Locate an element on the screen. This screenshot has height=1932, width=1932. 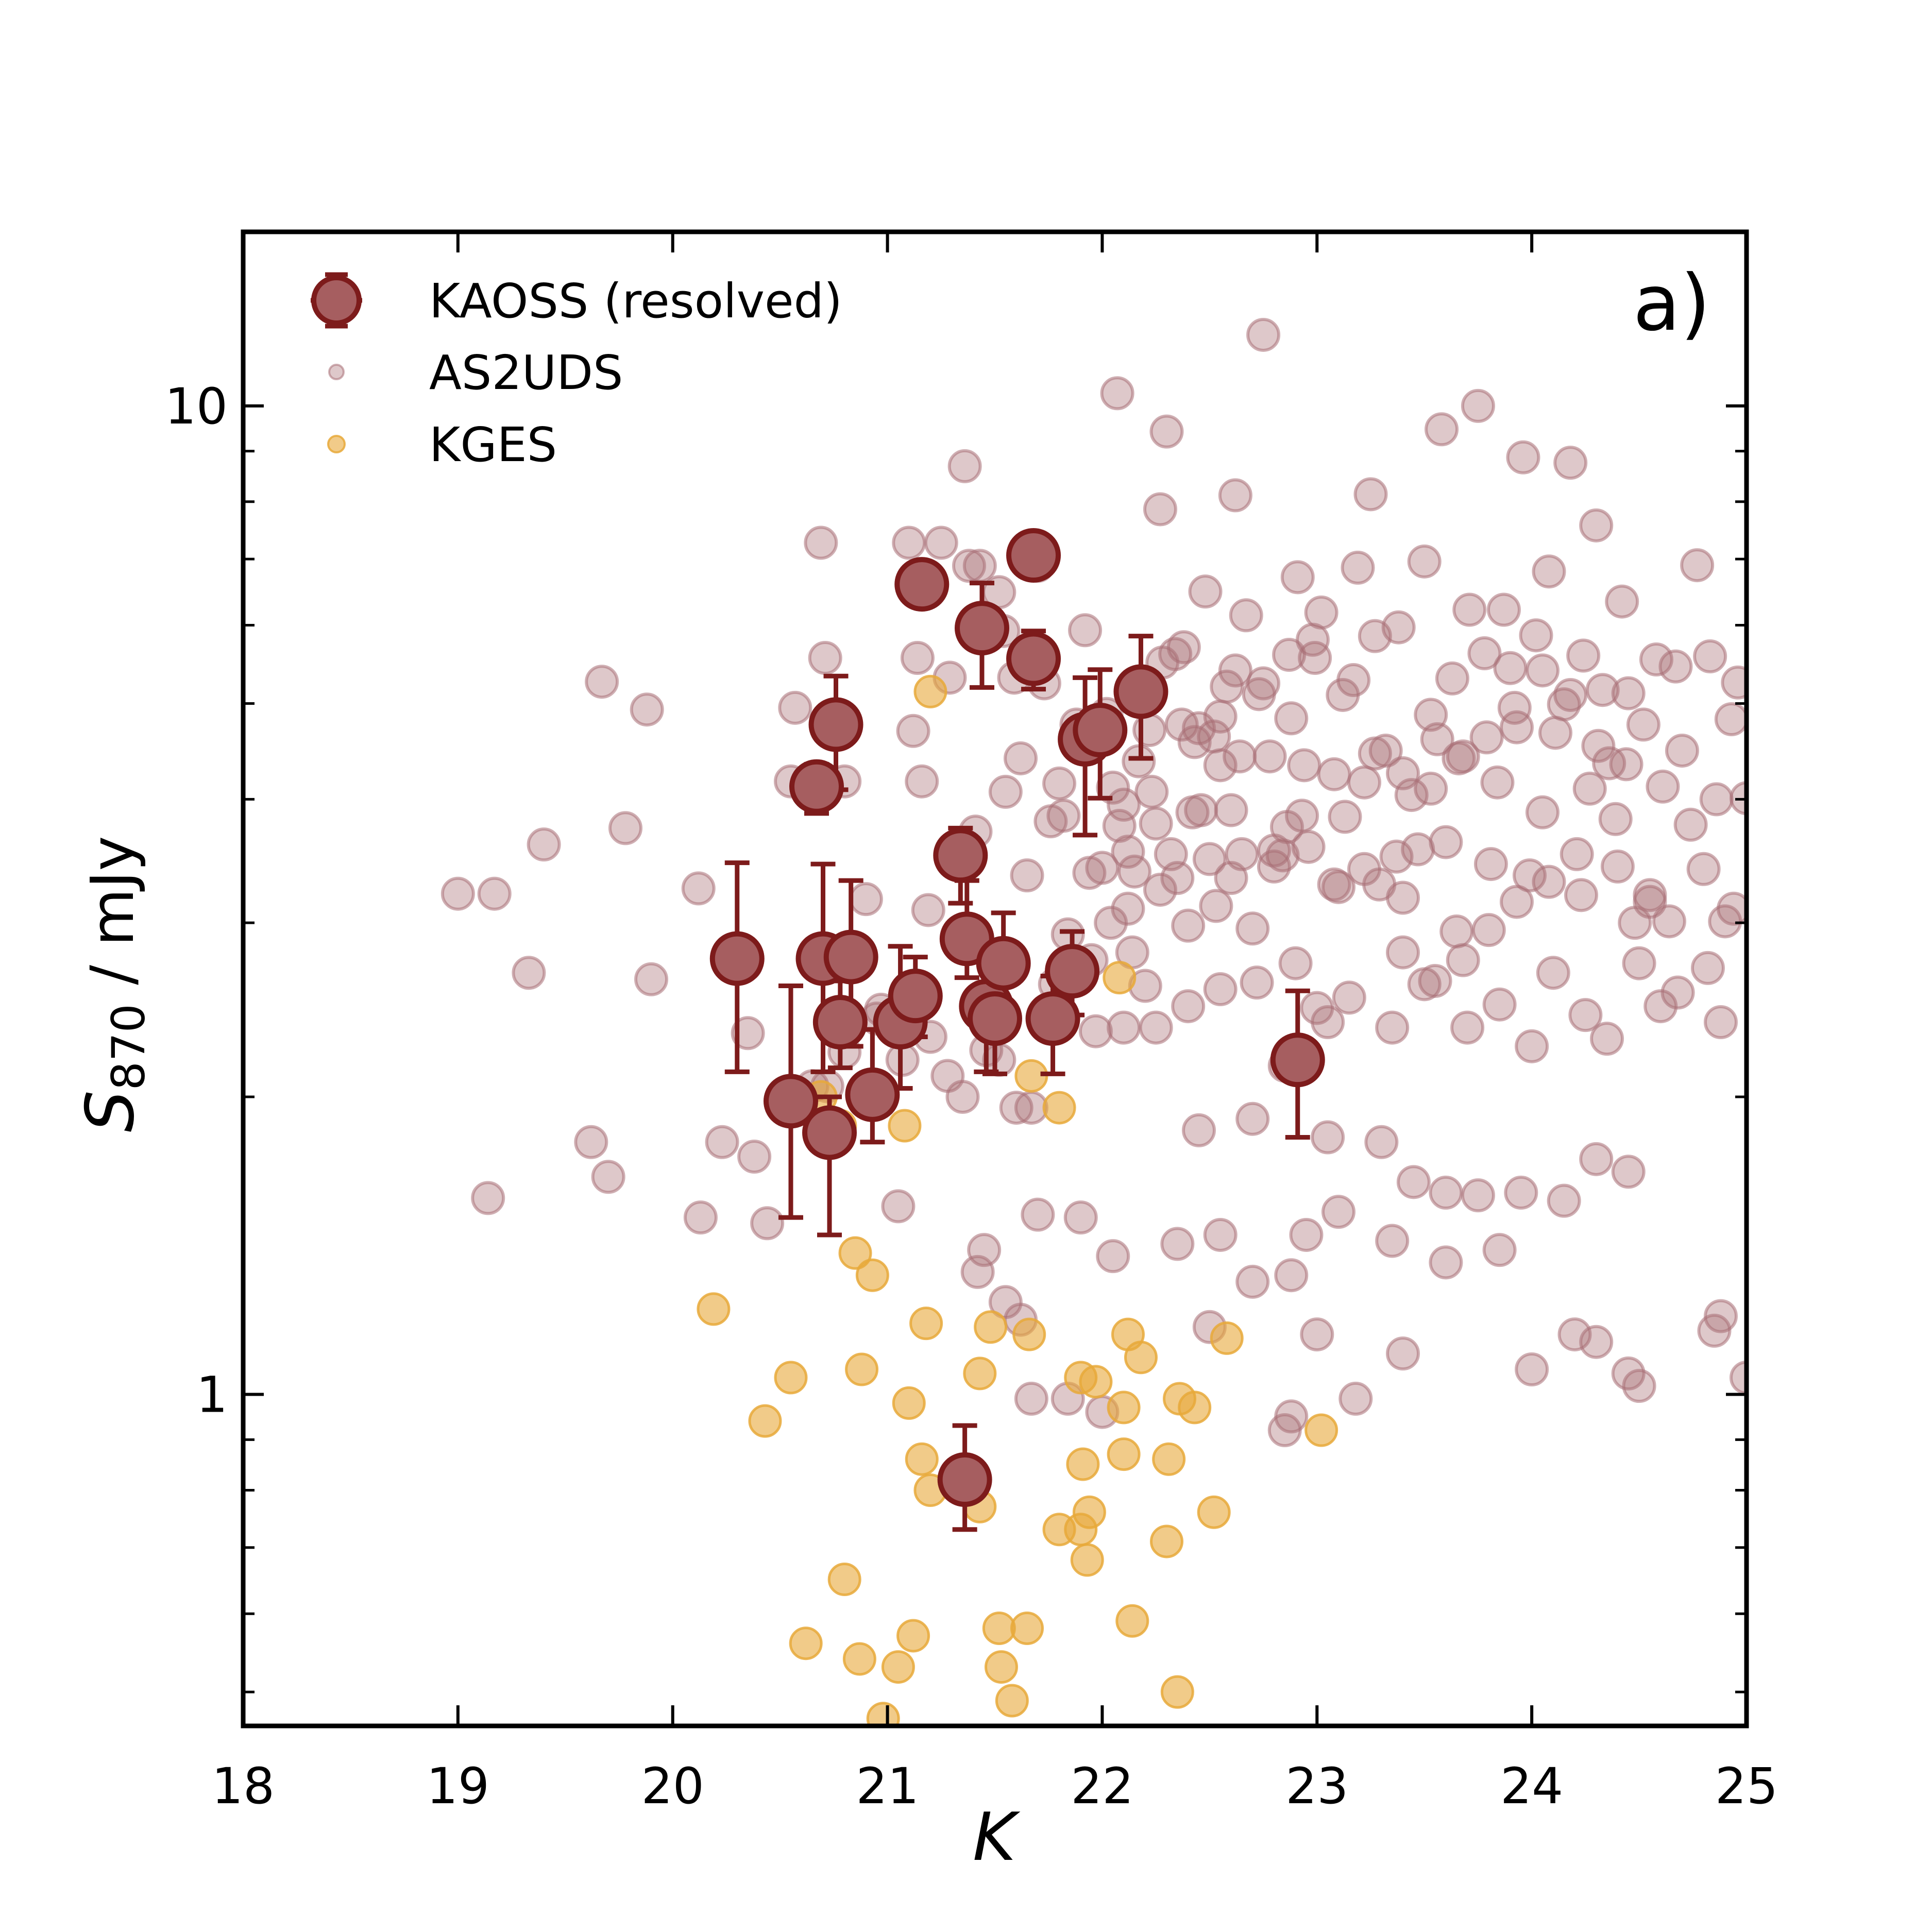
panel-label: a) is located at coordinates (1671, 303).